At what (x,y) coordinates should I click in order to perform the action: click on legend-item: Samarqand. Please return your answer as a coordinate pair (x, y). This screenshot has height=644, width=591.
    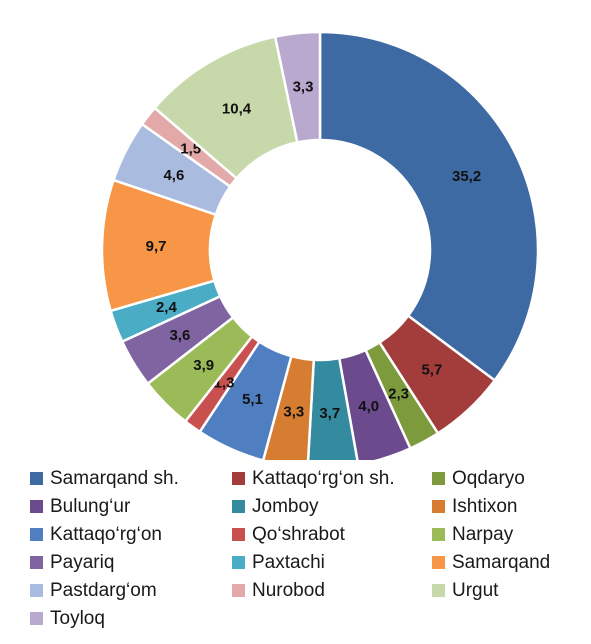
    Looking at the image, I should click on (507, 562).